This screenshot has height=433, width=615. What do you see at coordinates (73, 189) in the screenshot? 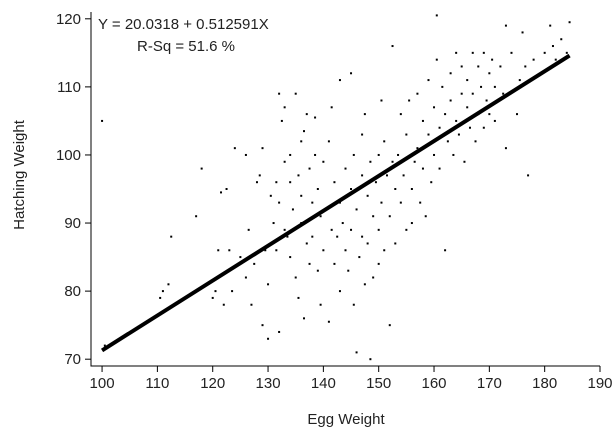
I see `y-axis-ticks: 70 80 90 100 110 120` at bounding box center [73, 189].